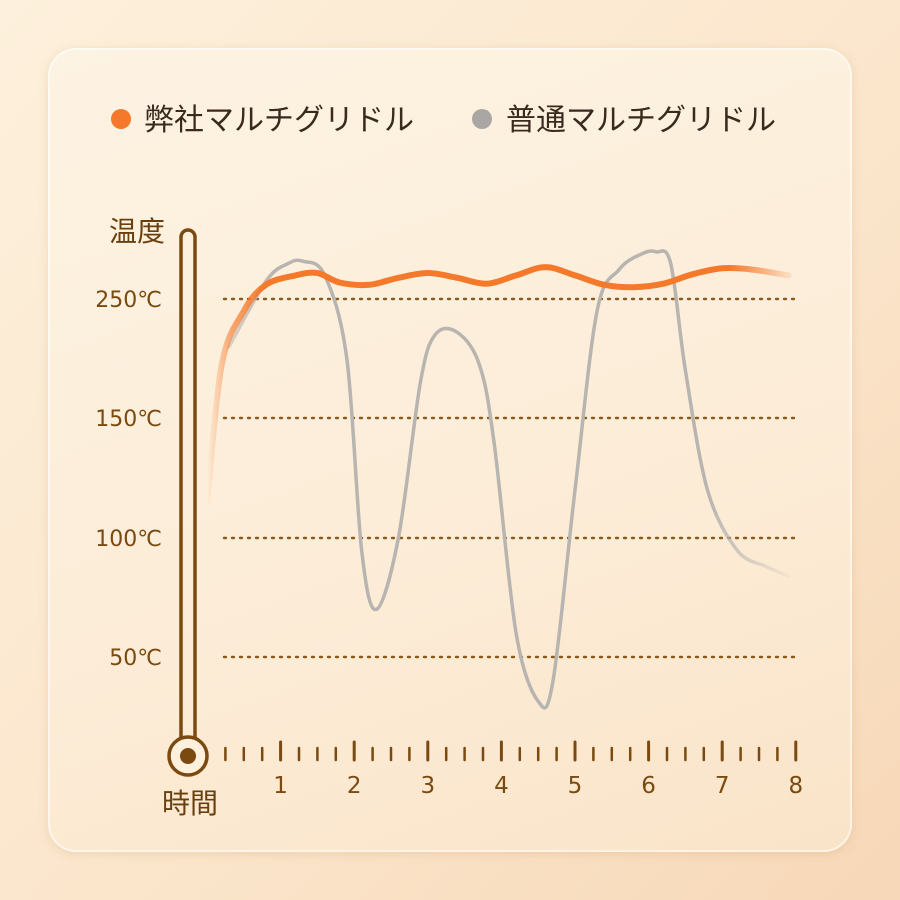 The width and height of the screenshot is (900, 900). I want to click on x-tick-label: 3, so click(427, 786).